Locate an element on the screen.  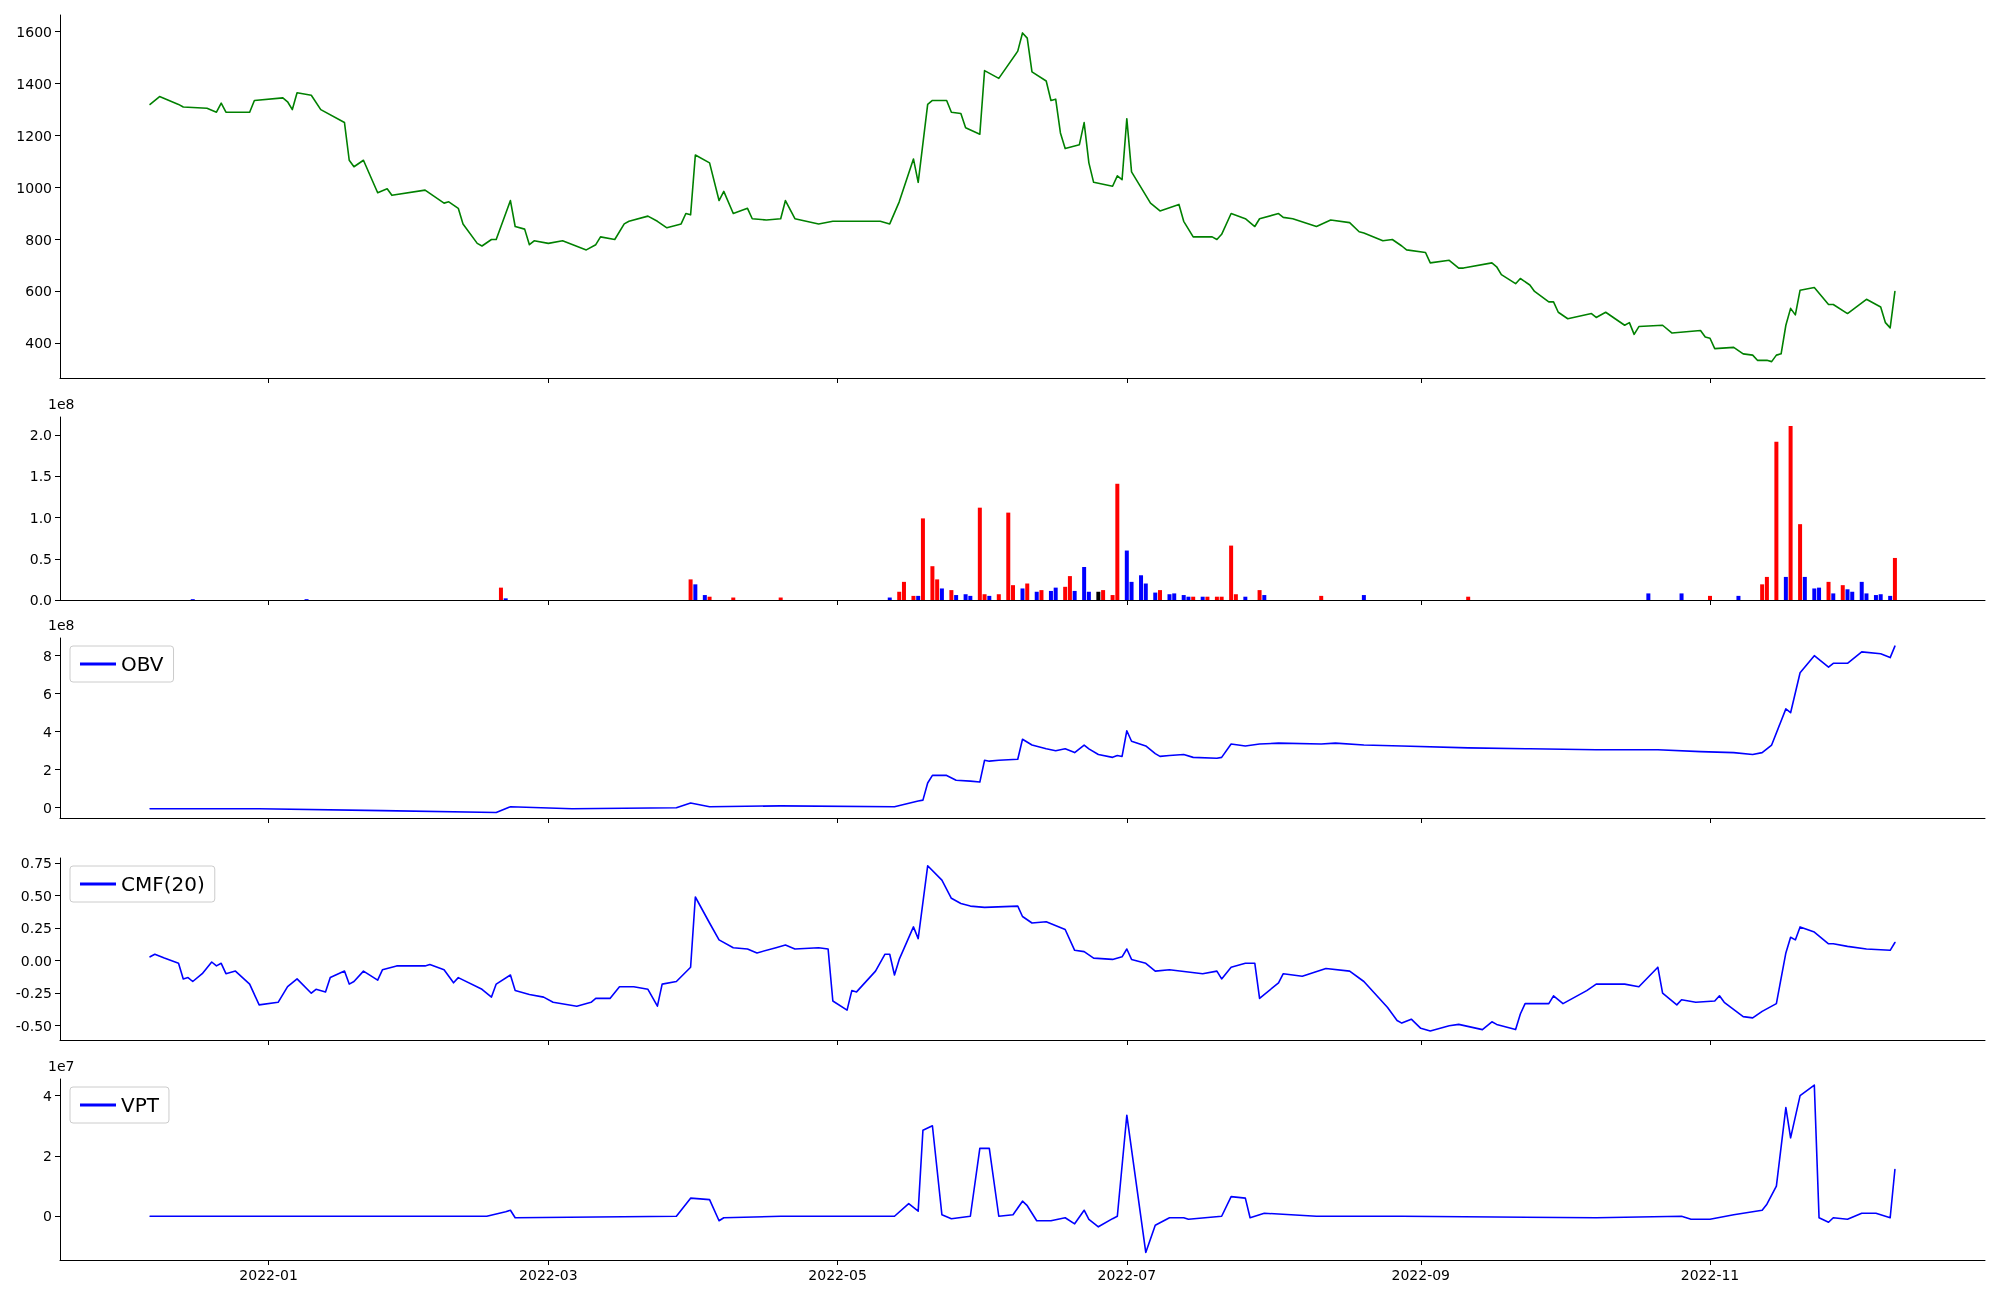
x-tick-label: 2022-07 is located at coordinates (1127, 1275).